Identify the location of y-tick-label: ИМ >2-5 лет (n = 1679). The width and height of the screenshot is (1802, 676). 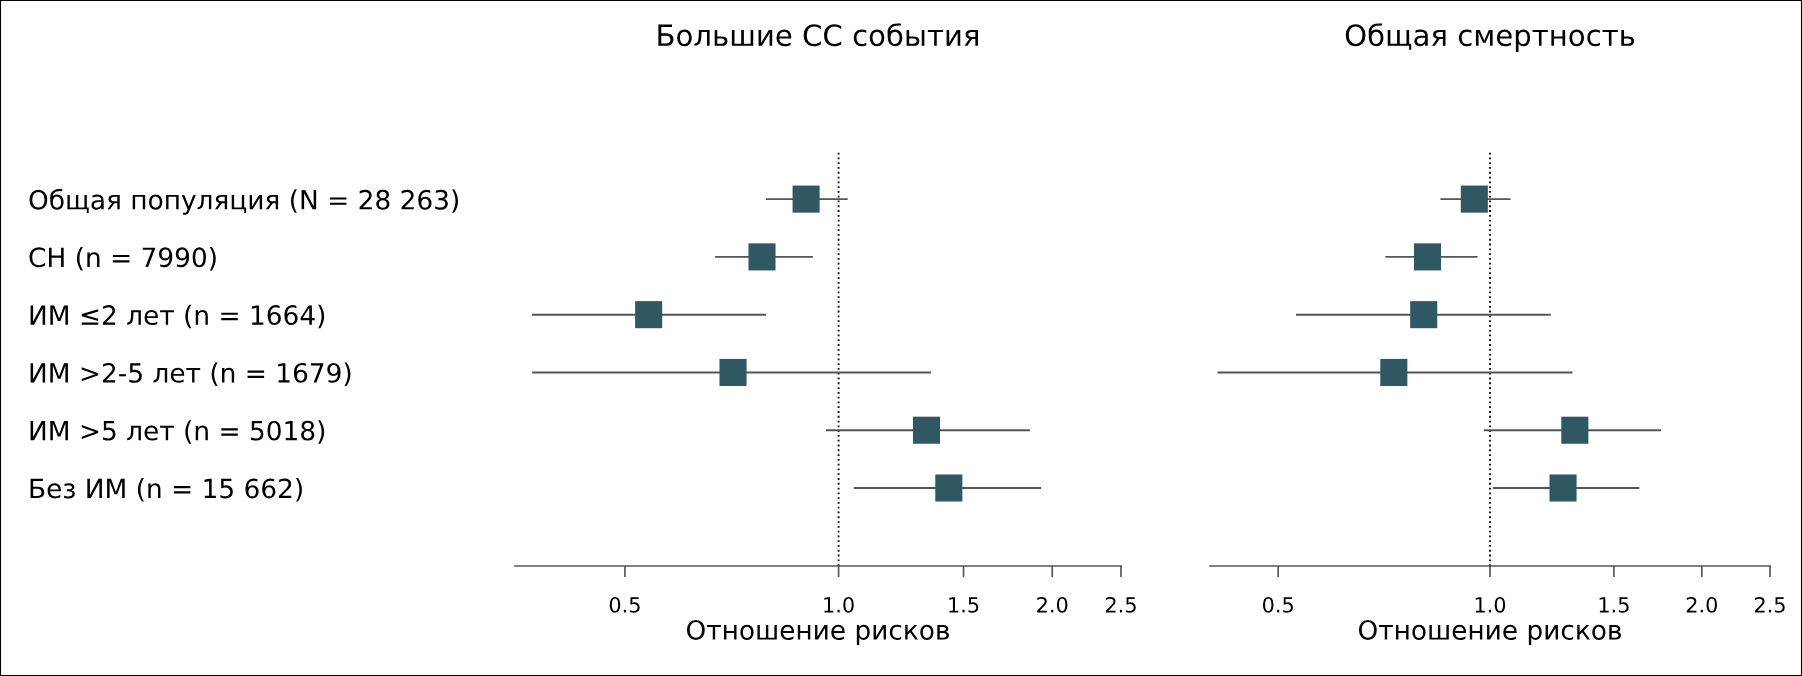
(190, 374).